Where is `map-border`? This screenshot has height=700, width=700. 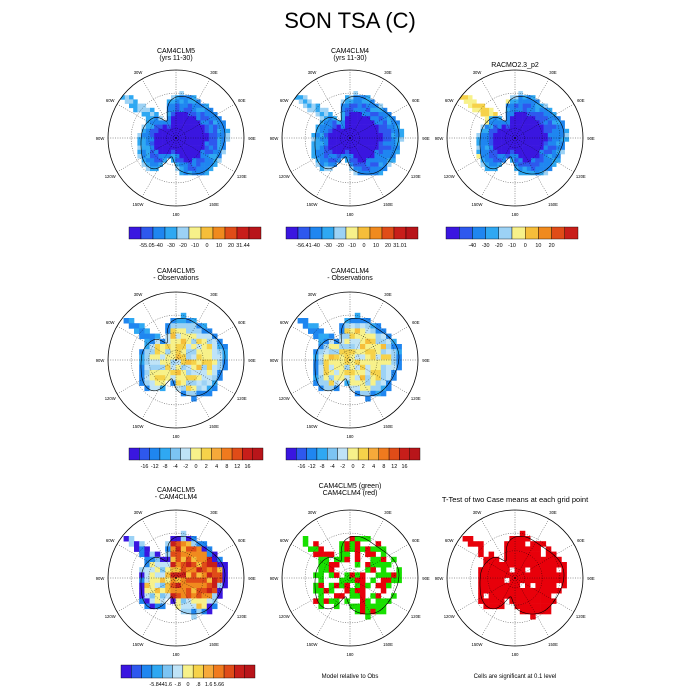 map-border is located at coordinates (515, 578).